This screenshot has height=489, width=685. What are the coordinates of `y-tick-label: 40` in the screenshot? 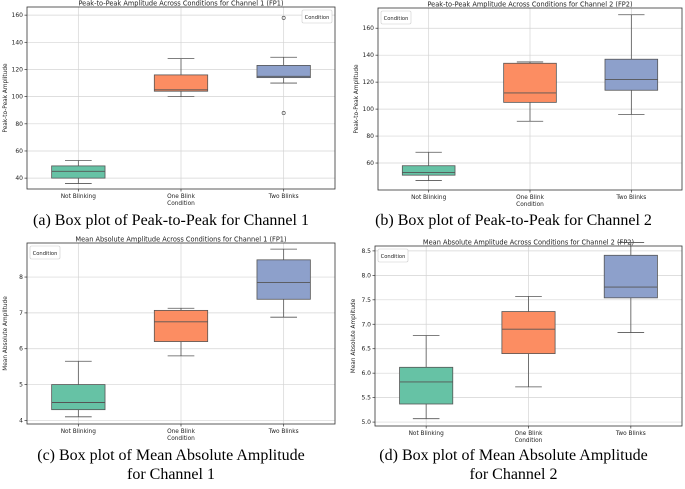 It's located at (19, 178).